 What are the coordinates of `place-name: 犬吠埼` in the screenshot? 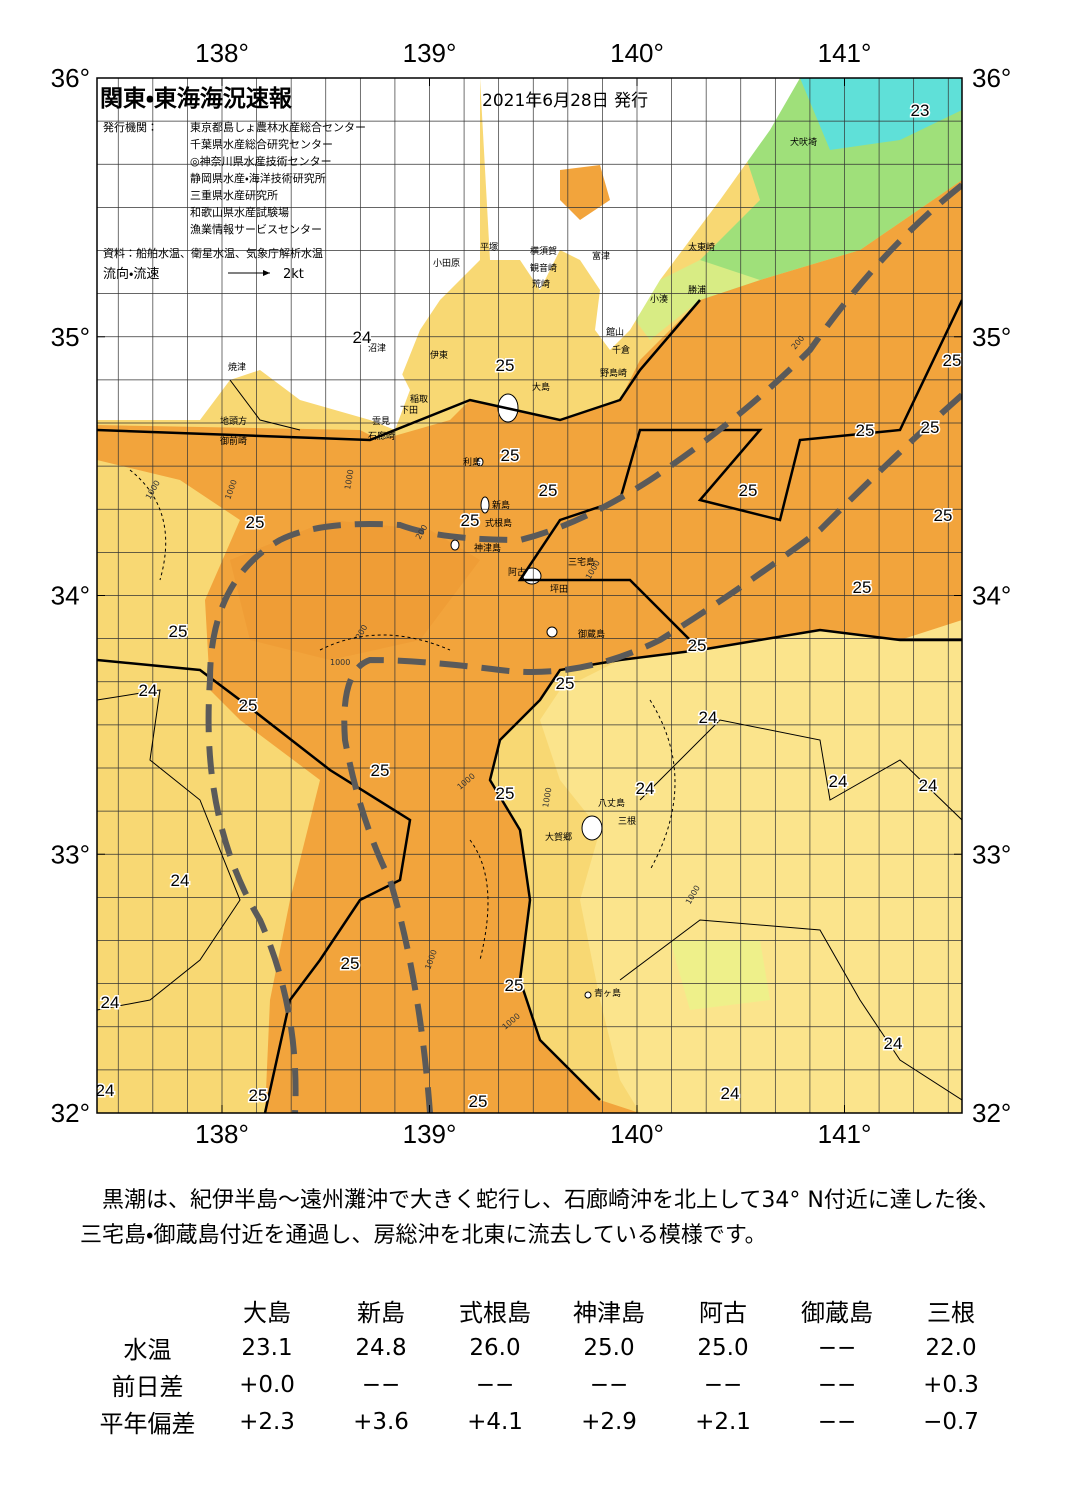 It's located at (803, 142).